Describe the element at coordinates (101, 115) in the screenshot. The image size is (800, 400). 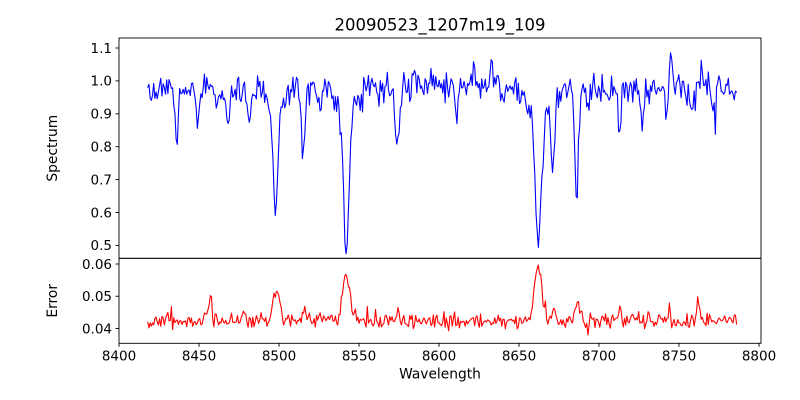
I see `spectrum-ytick-label: 0.9` at that location.